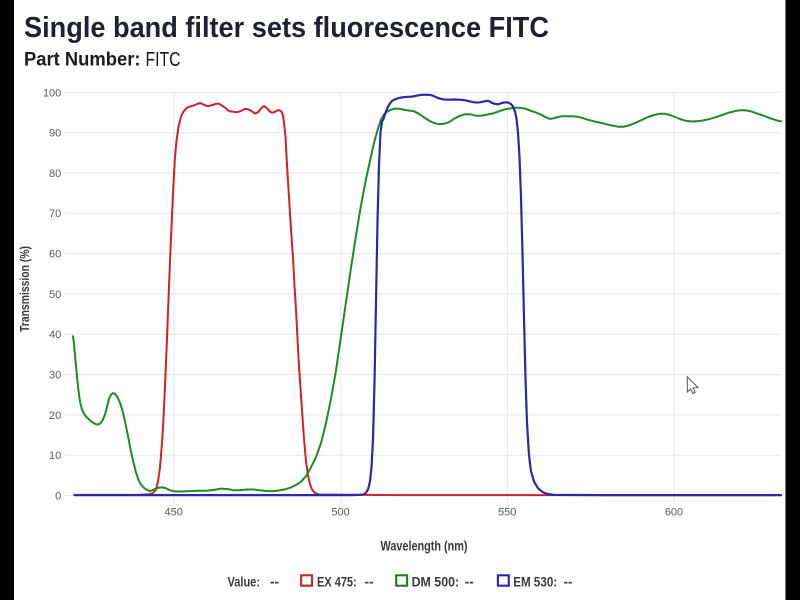 The width and height of the screenshot is (800, 600). Describe the element at coordinates (436, 582) in the screenshot. I see `svg-text: DM 500:` at that location.